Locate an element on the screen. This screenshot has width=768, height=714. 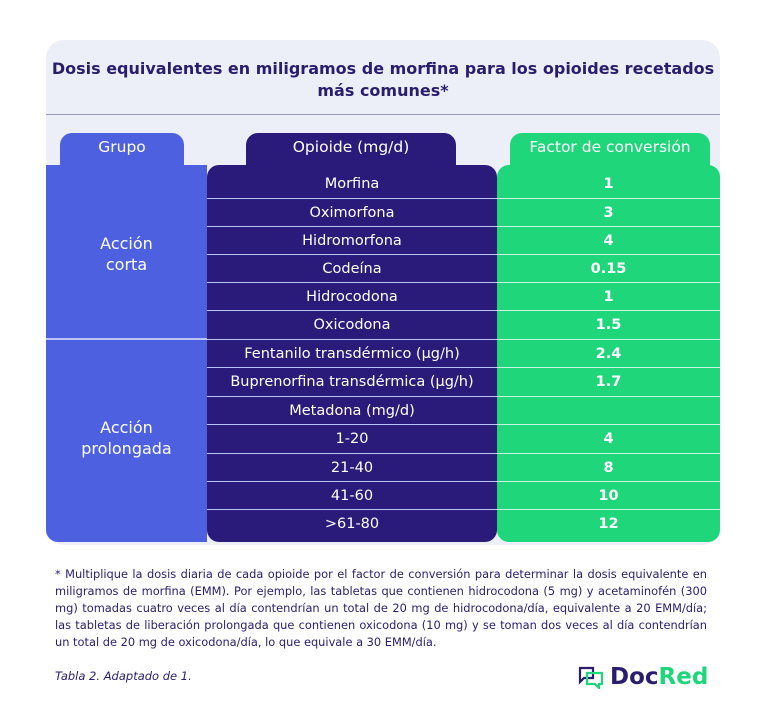
factor-cell: 0.15 is located at coordinates (608, 268).